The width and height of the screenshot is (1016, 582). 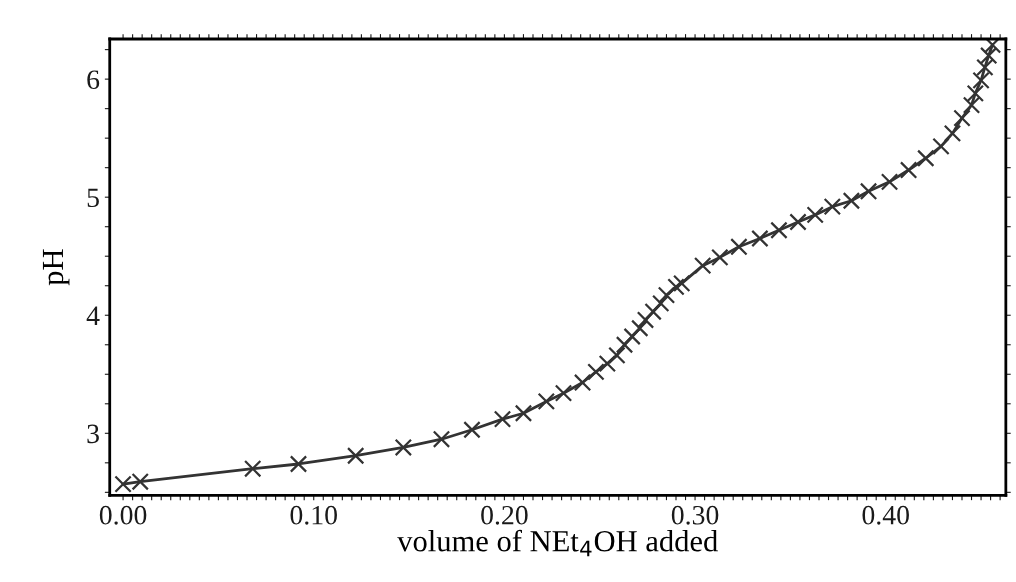 What do you see at coordinates (93, 434) in the screenshot?
I see `y-tick-label: 3` at bounding box center [93, 434].